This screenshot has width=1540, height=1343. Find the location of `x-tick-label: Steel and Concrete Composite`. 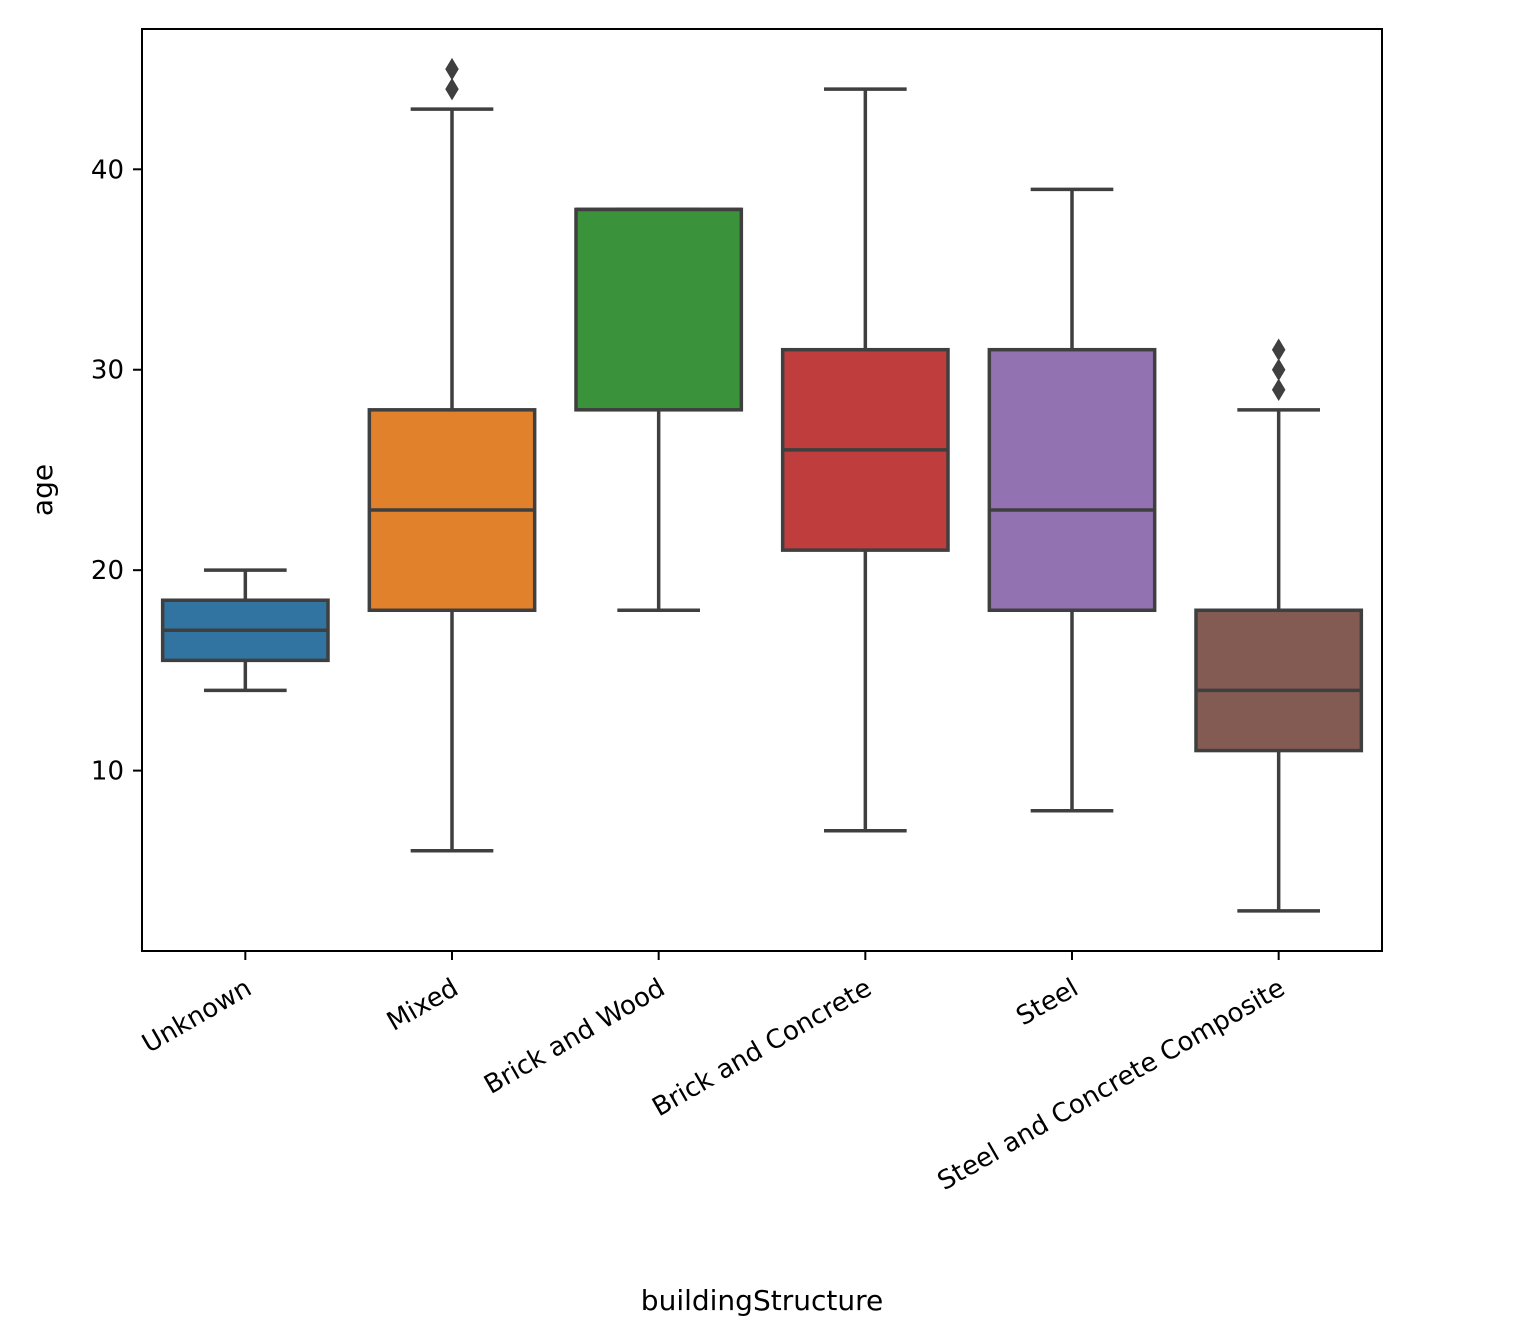

x-tick-label: Steel and Concrete Composite is located at coordinates (1112, 1085).